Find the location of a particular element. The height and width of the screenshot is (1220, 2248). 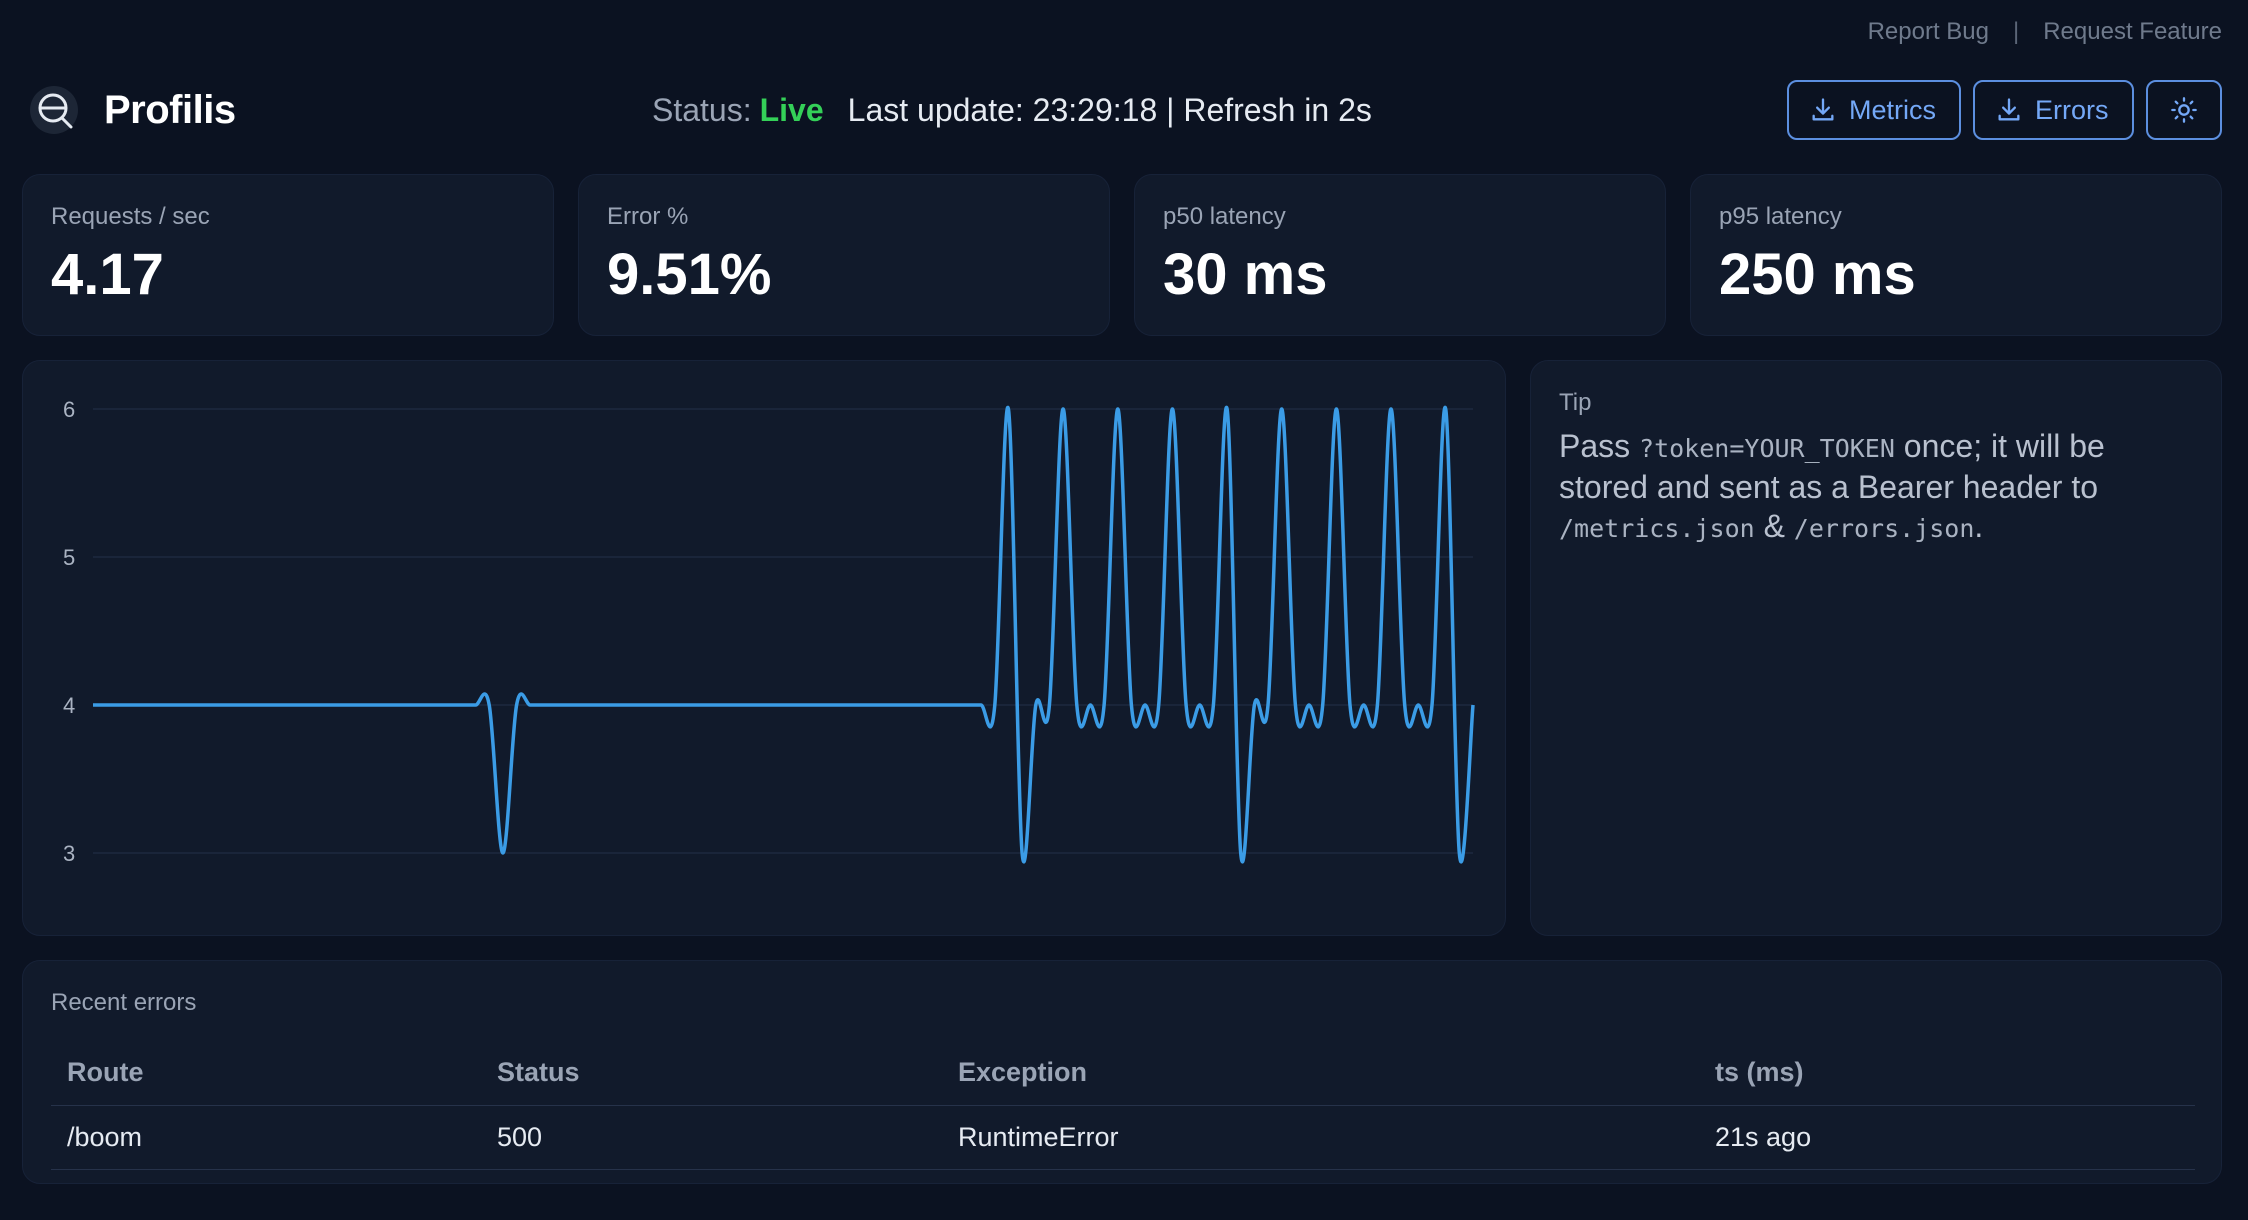

tip-code-errors: /errors.json is located at coordinates (1884, 528).